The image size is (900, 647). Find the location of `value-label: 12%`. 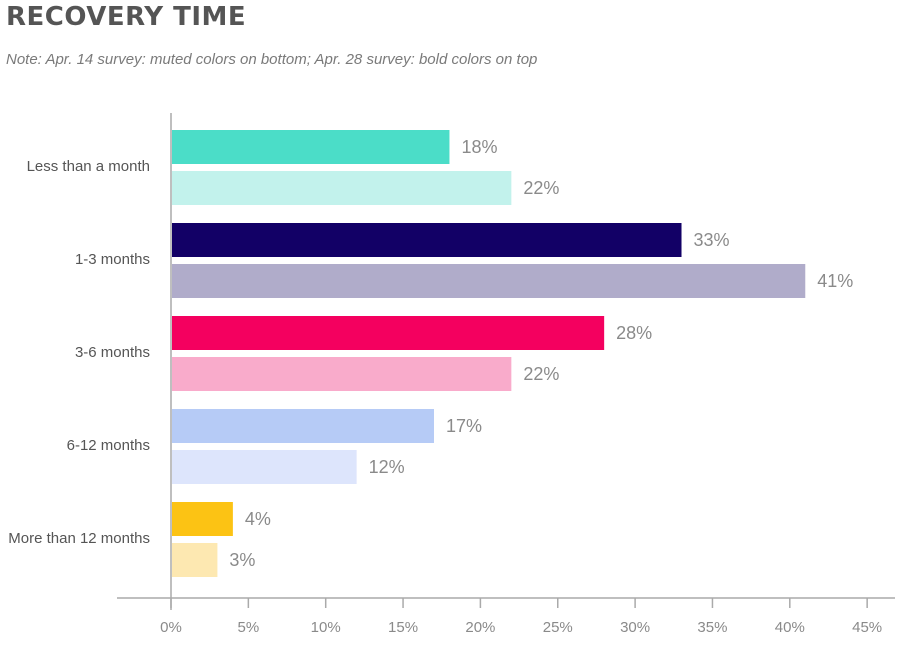

value-label: 12% is located at coordinates (387, 467).